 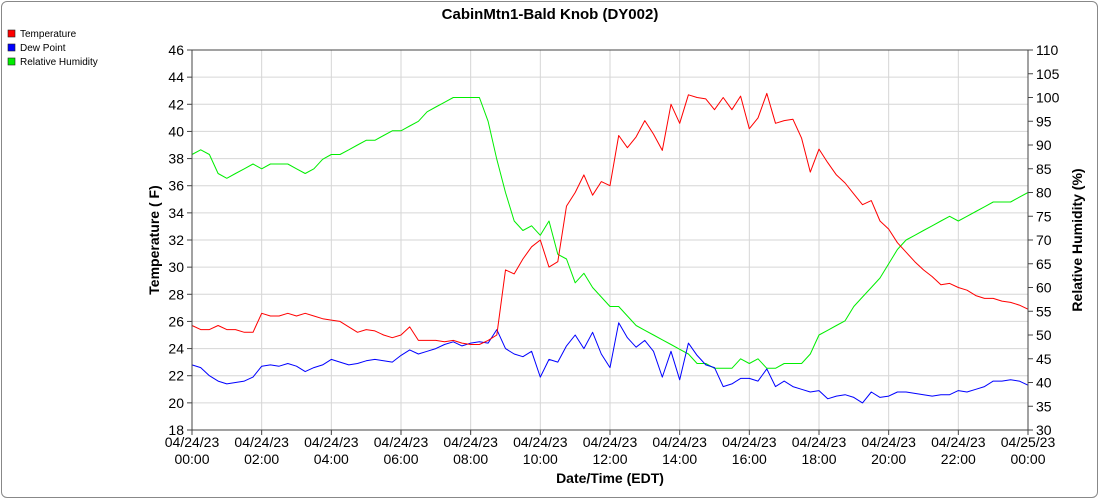 What do you see at coordinates (1044, 216) in the screenshot?
I see `y2-tick-label: 75` at bounding box center [1044, 216].